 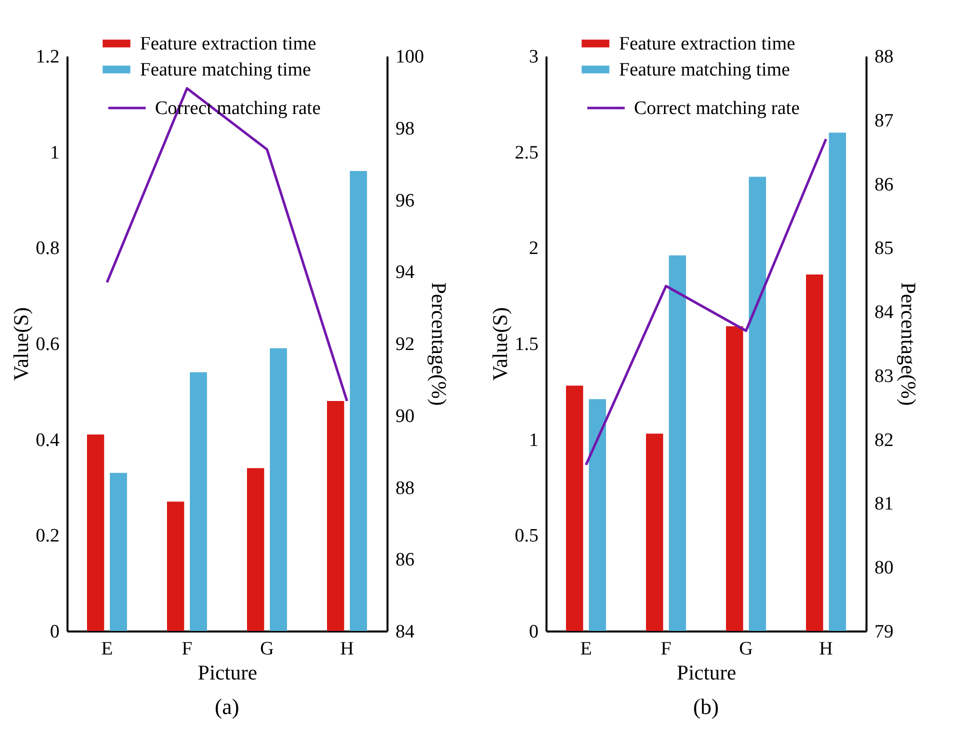 What do you see at coordinates (526, 344) in the screenshot?
I see `y-tick-label: 1.5` at bounding box center [526, 344].